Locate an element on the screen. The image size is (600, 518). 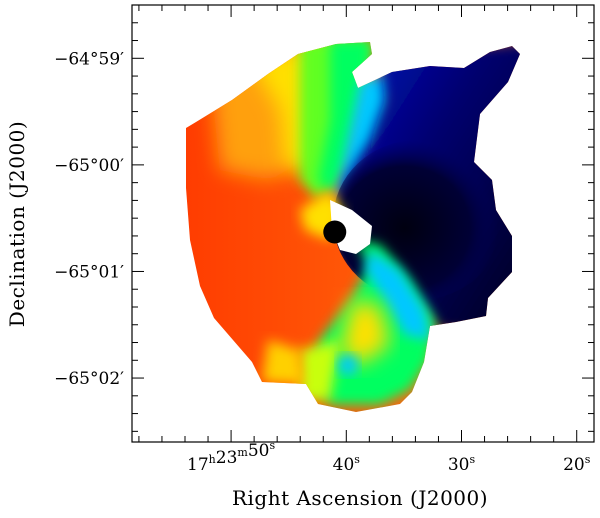
x-tick-labels: 17h23m50s 40s 30s 20s is located at coordinates (389, 457).